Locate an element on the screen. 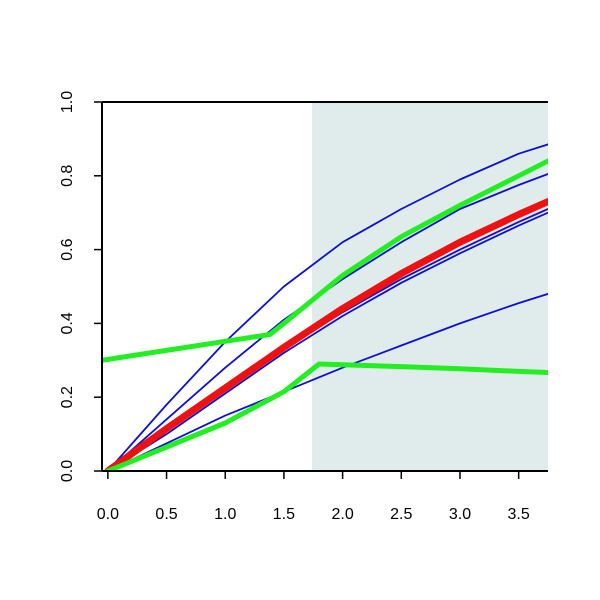 The image size is (600, 600). y-tick-label: 0.8 is located at coordinates (67, 176).